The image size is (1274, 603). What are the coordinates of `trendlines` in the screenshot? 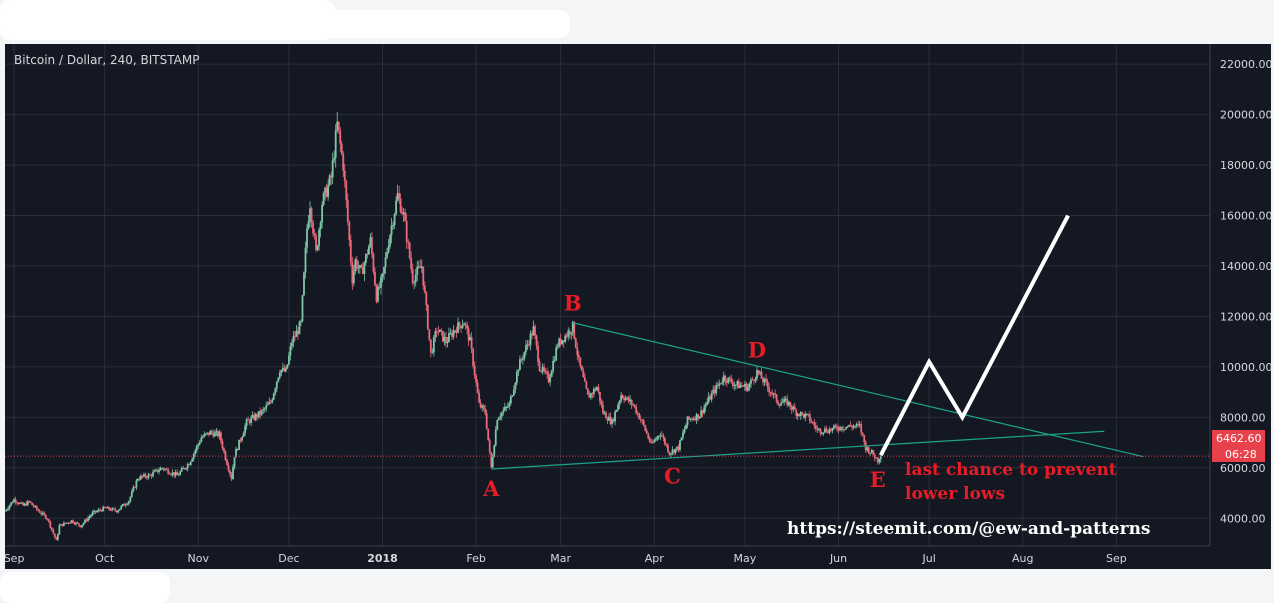 It's located at (817, 396).